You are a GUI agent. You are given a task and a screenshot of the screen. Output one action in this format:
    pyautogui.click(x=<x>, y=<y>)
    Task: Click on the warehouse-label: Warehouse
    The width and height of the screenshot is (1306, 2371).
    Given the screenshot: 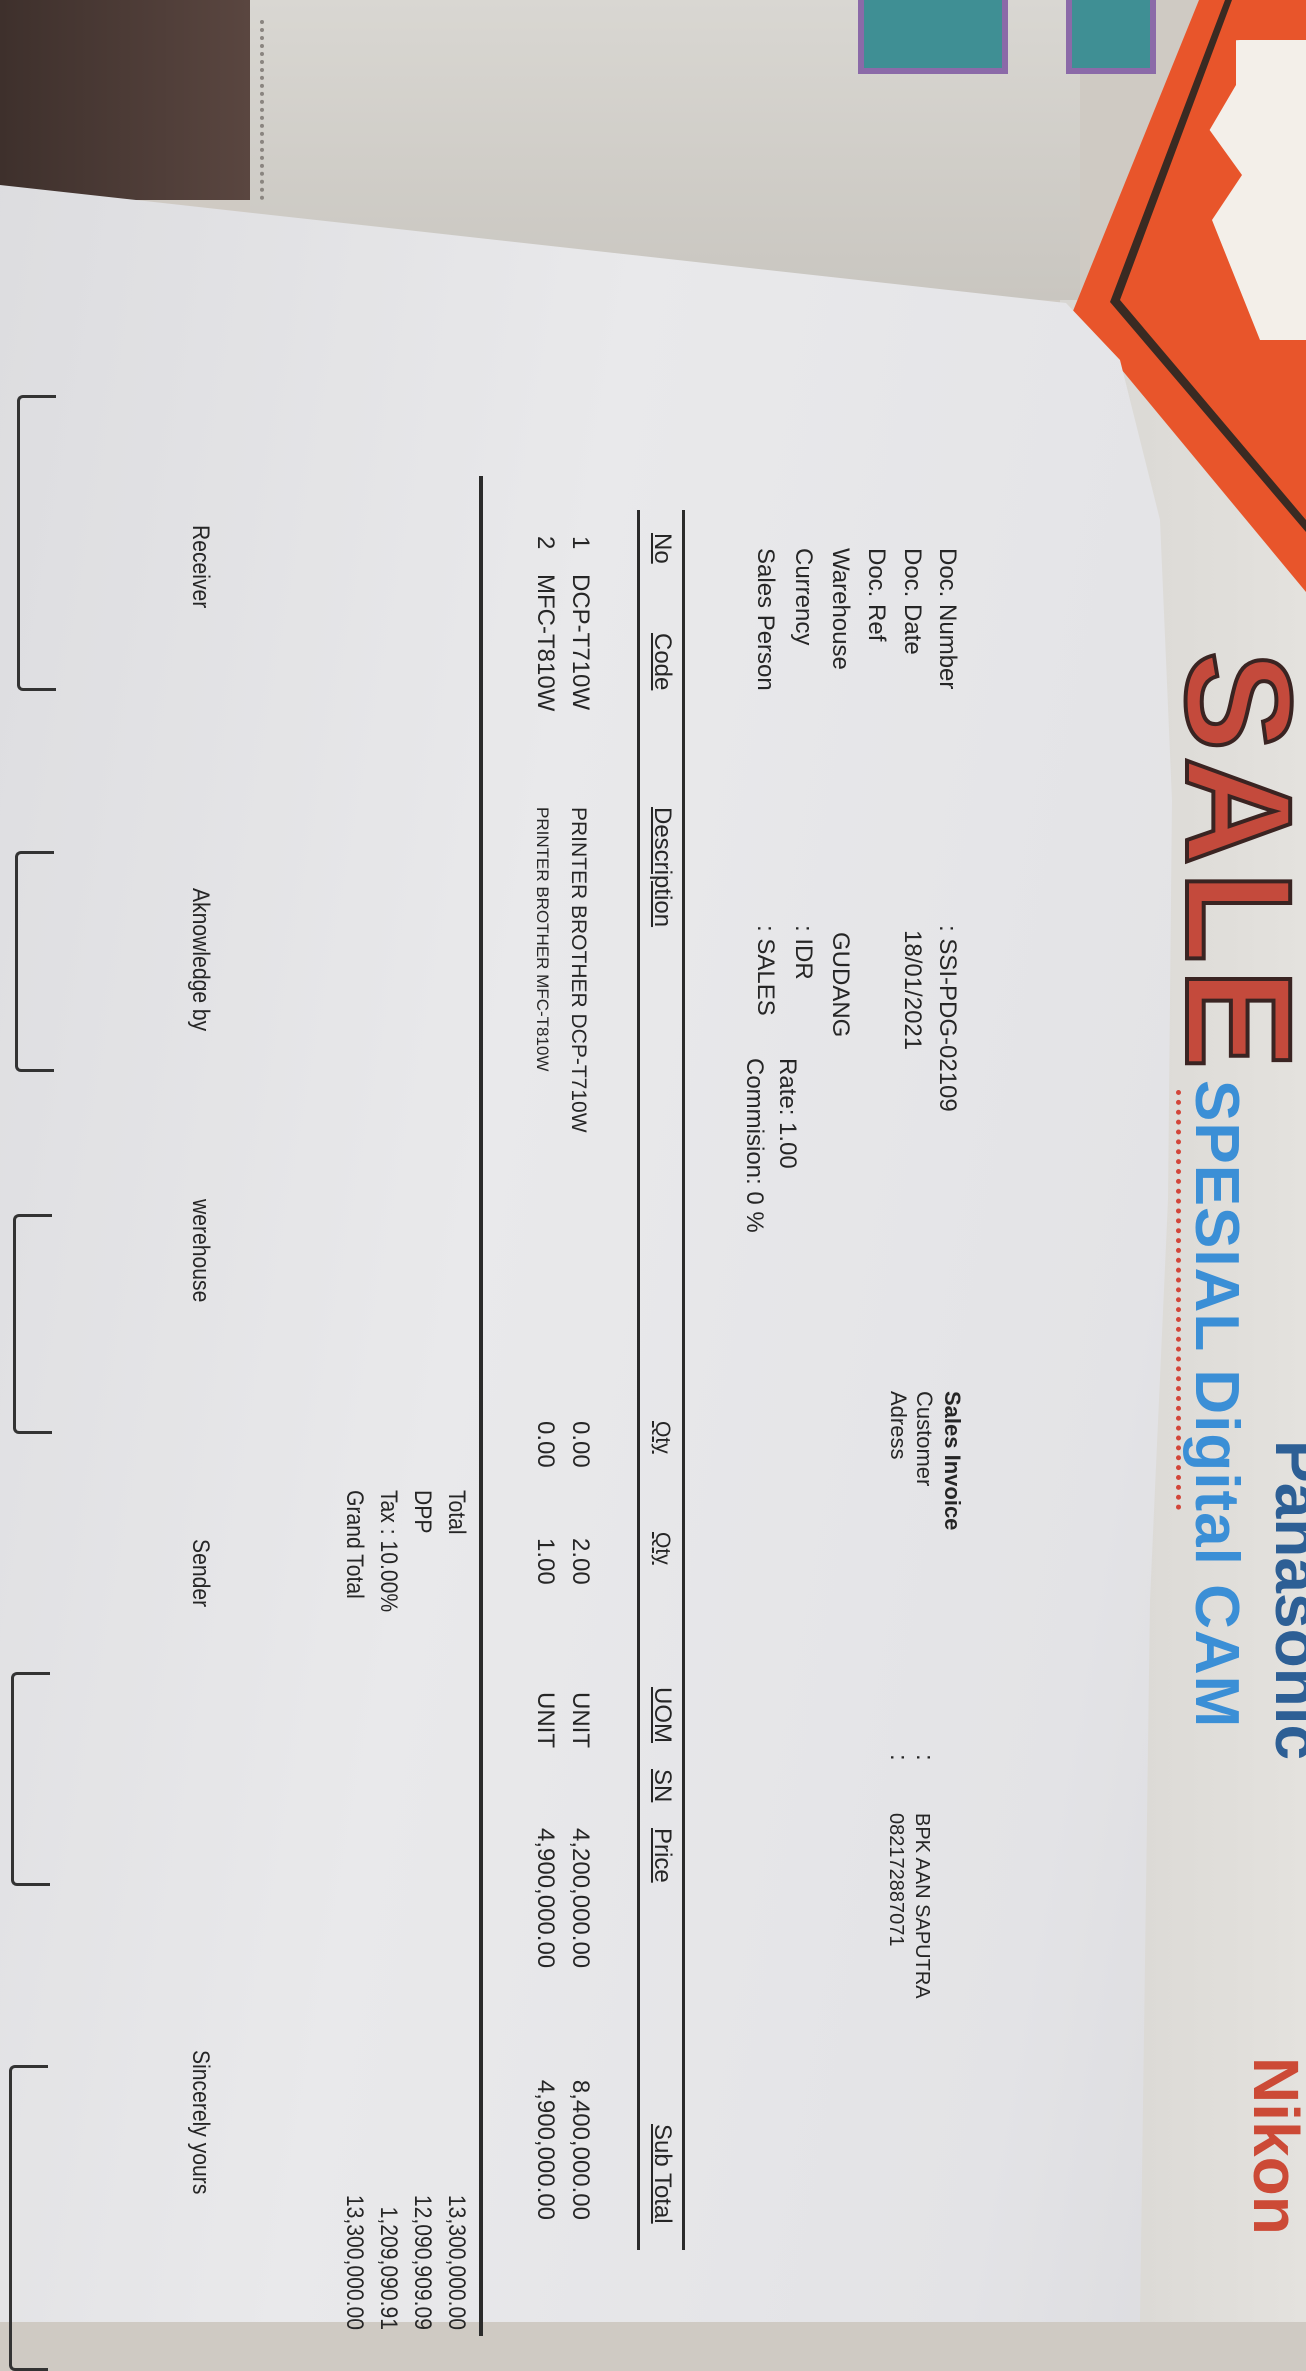 What is the action you would take?
    pyautogui.click(x=840, y=609)
    